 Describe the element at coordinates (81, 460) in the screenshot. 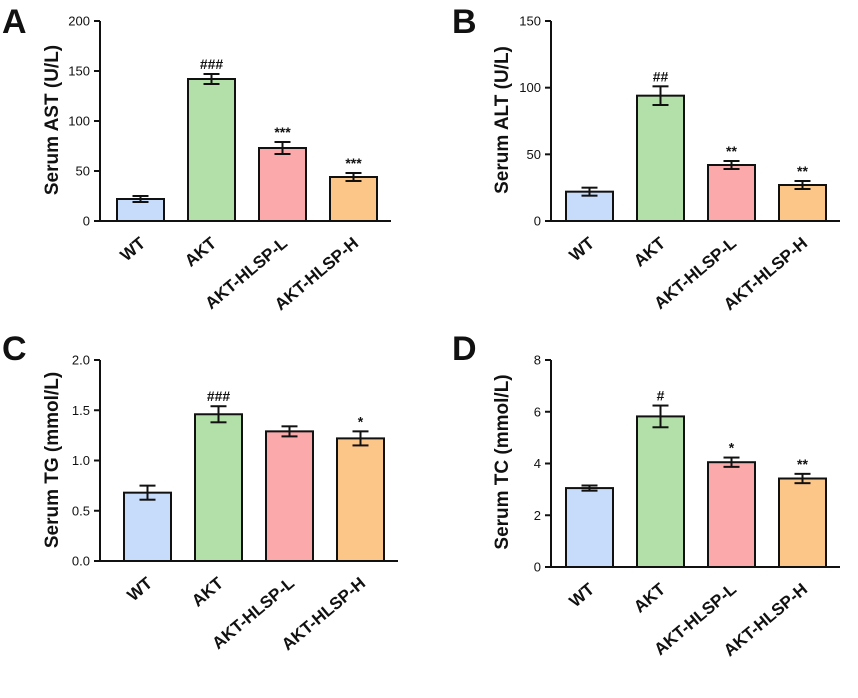

I see `y-tick-label: 1.0` at that location.